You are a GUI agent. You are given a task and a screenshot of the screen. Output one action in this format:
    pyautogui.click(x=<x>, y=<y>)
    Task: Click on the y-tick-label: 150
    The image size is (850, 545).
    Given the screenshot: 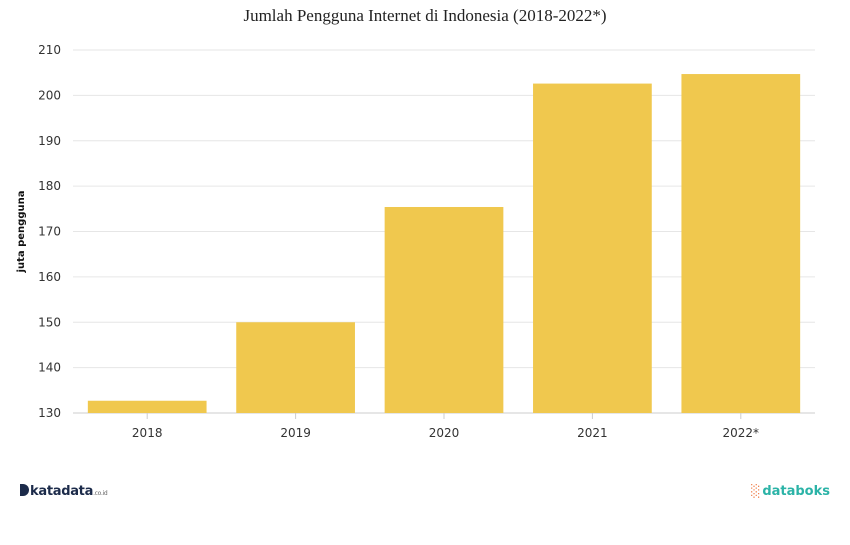 What is the action you would take?
    pyautogui.click(x=49, y=322)
    